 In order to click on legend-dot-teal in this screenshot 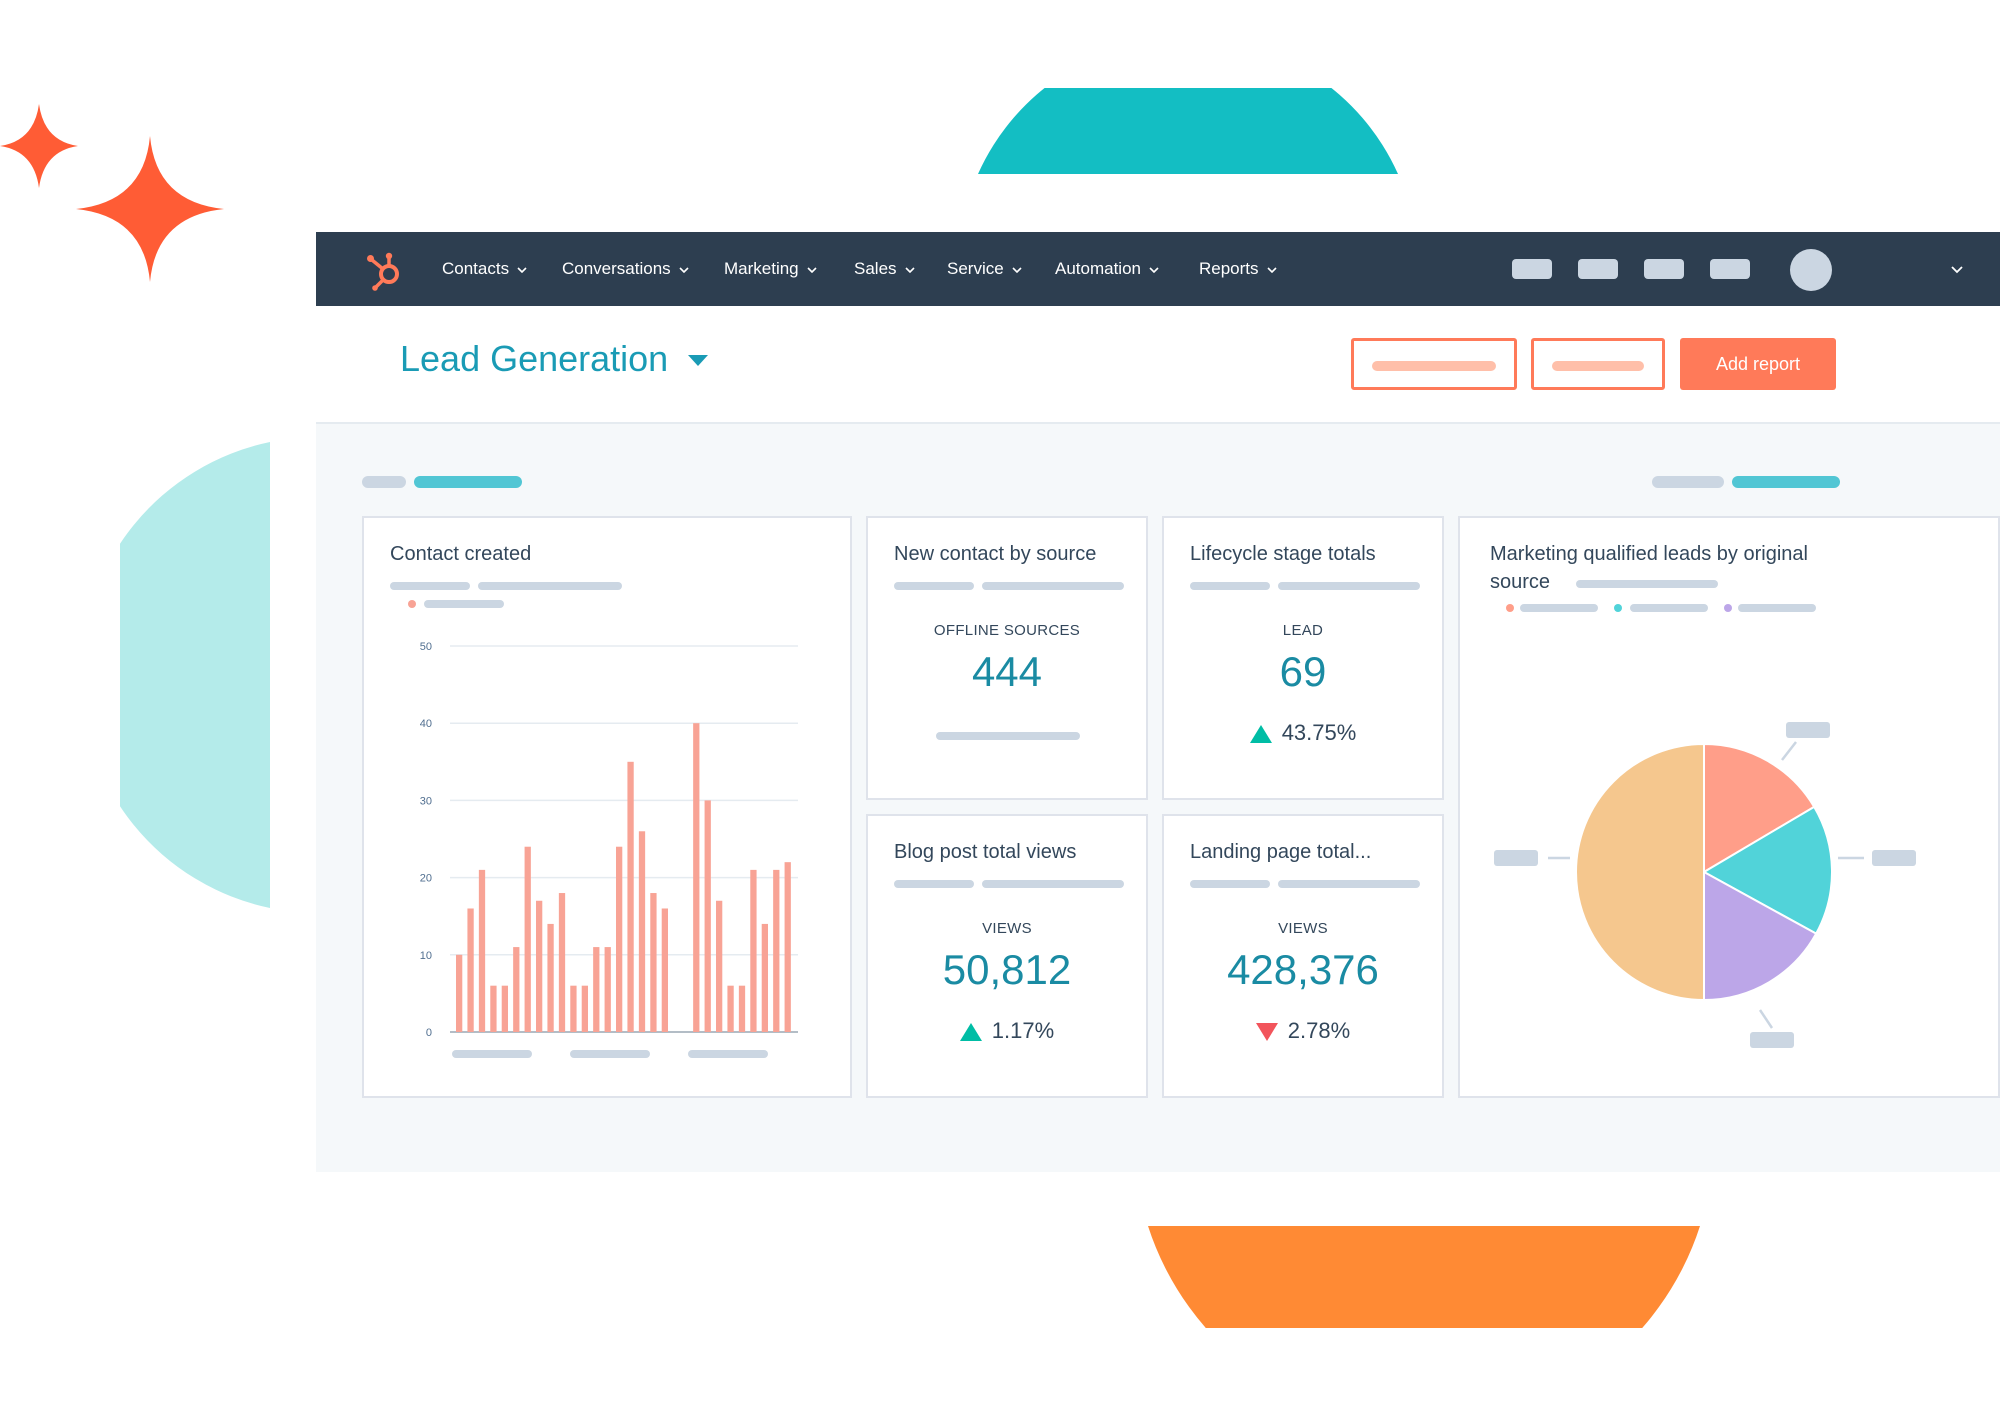, I will do `click(1618, 608)`.